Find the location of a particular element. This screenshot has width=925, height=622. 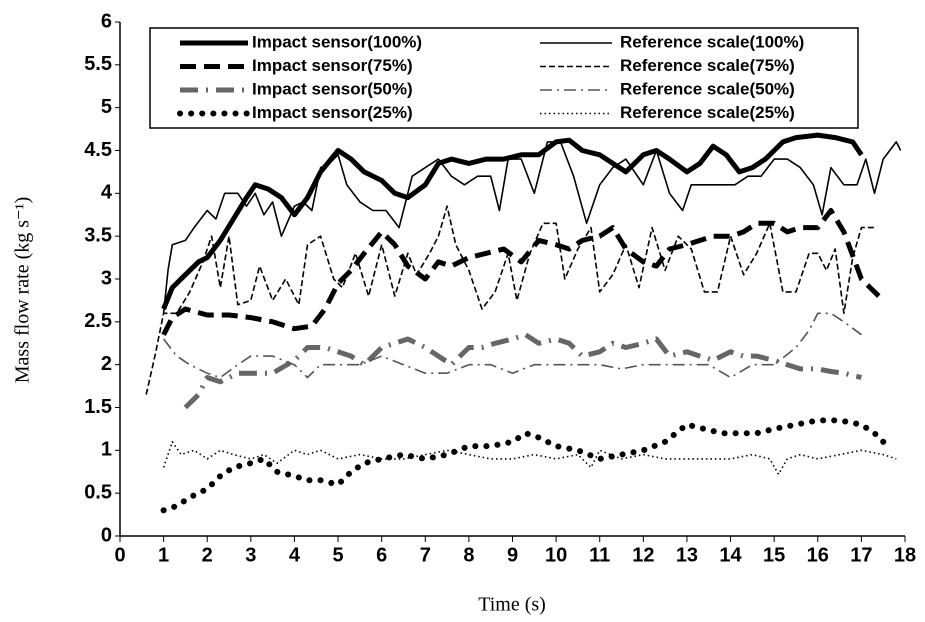

legend-label: Impact sensor(50%) is located at coordinates (332, 88).